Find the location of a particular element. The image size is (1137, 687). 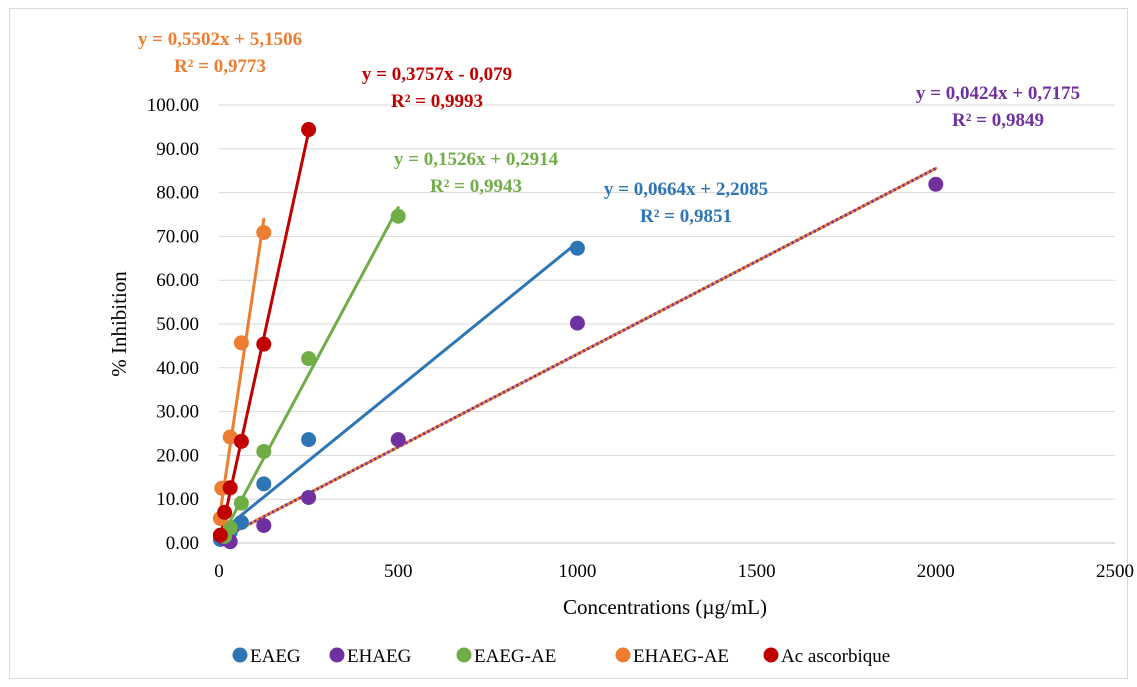

y-tick-label: 30.00 is located at coordinates (177, 412).